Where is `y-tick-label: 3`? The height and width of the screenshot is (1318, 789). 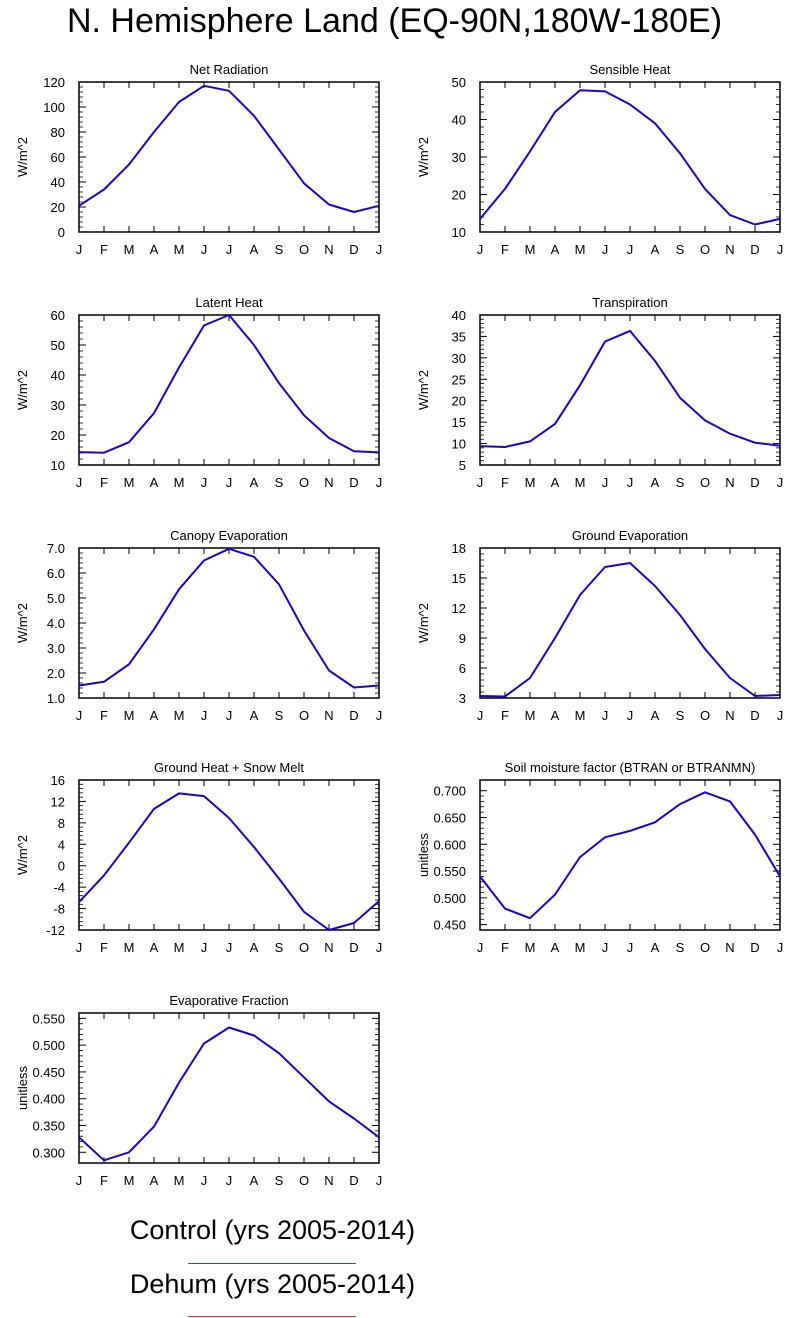
y-tick-label: 3 is located at coordinates (462, 698).